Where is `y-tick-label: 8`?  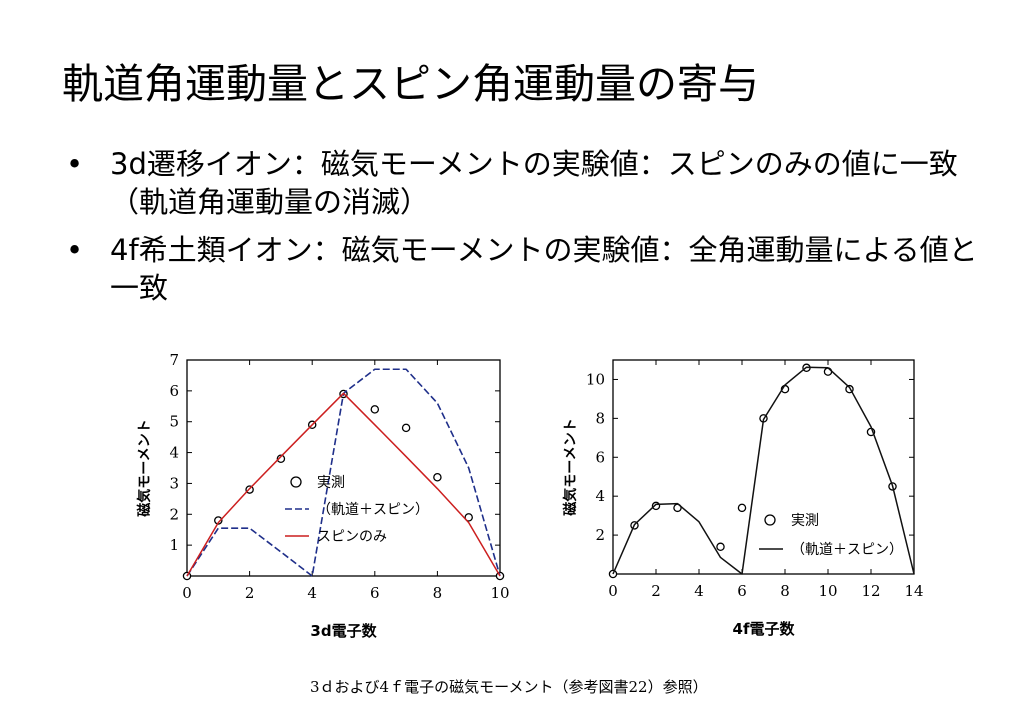
y-tick-label: 8 is located at coordinates (600, 418).